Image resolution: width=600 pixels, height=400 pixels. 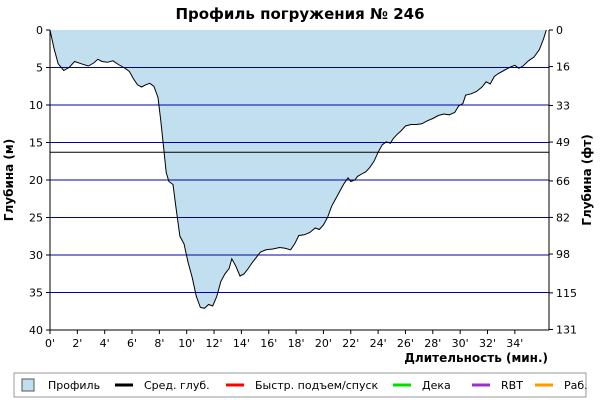 I want to click on x-tick-label-14: 28', so click(x=432, y=343).